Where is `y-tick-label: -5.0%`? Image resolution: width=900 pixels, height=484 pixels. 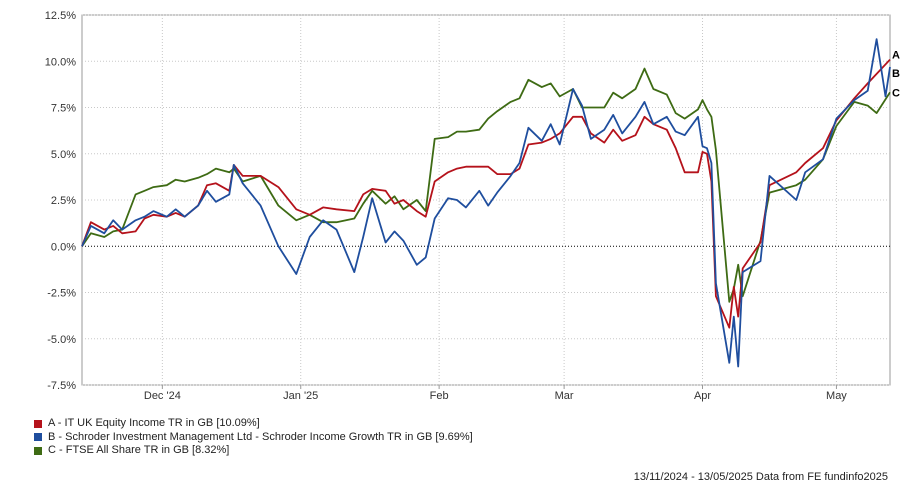 y-tick-label: -5.0% is located at coordinates (61, 340).